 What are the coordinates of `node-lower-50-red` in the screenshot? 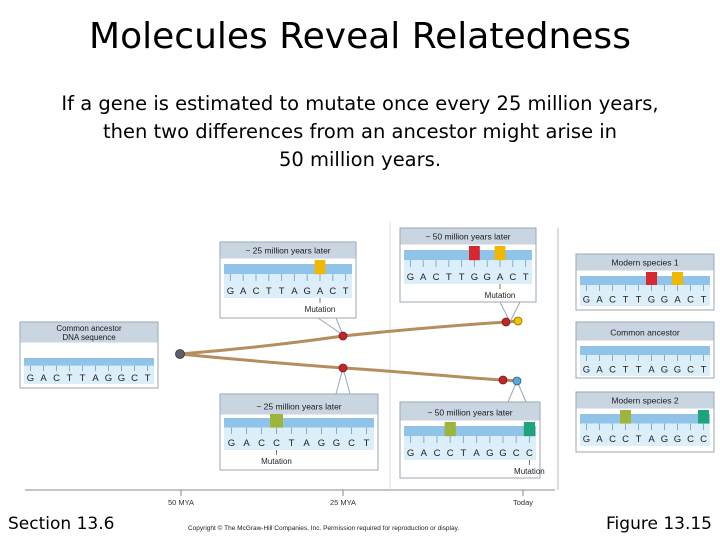 It's located at (503, 380).